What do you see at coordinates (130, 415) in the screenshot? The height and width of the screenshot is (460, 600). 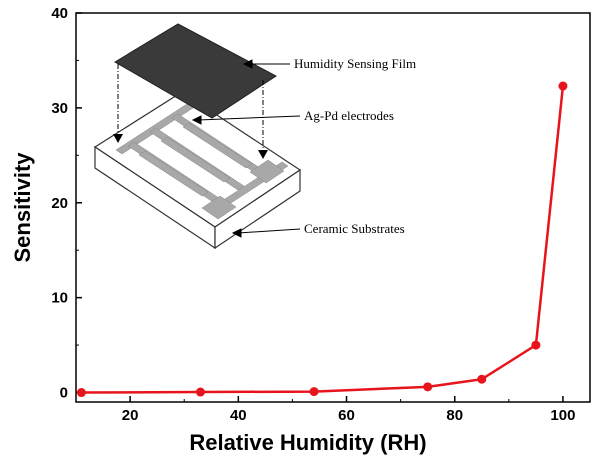 I see `x-tick-label: 20` at bounding box center [130, 415].